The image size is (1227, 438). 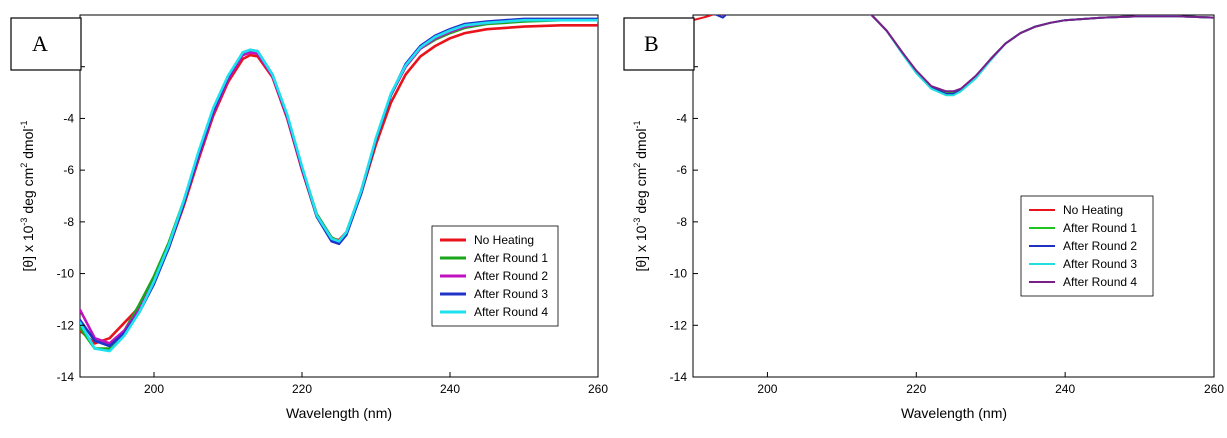 What do you see at coordinates (651, 43) in the screenshot?
I see `panel-label: B` at bounding box center [651, 43].